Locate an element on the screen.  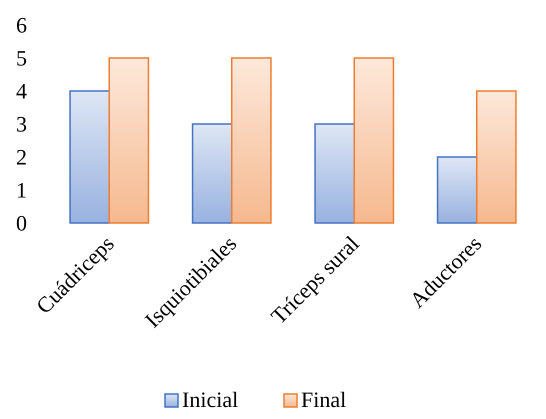
y-tick-label: 4 is located at coordinates (21, 91).